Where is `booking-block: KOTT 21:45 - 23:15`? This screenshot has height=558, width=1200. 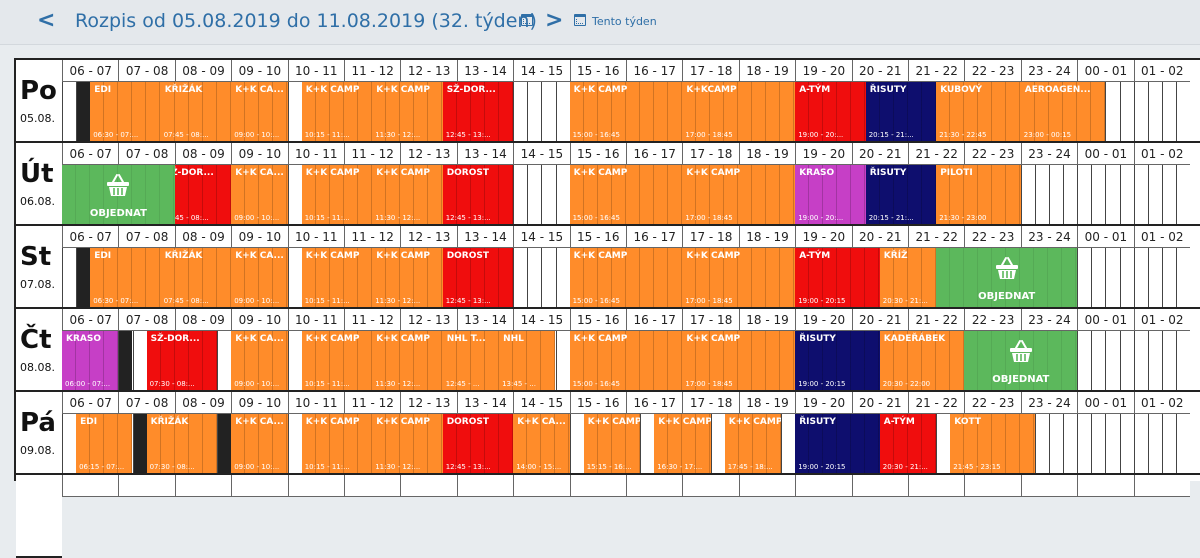 booking-block: KOTT 21:45 - 23:15 is located at coordinates (992, 443).